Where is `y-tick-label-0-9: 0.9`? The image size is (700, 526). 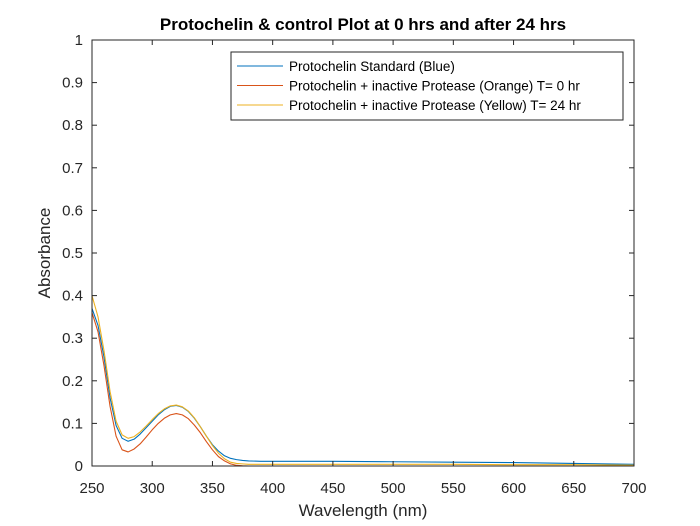
y-tick-label-0-9: 0.9 is located at coordinates (72, 83).